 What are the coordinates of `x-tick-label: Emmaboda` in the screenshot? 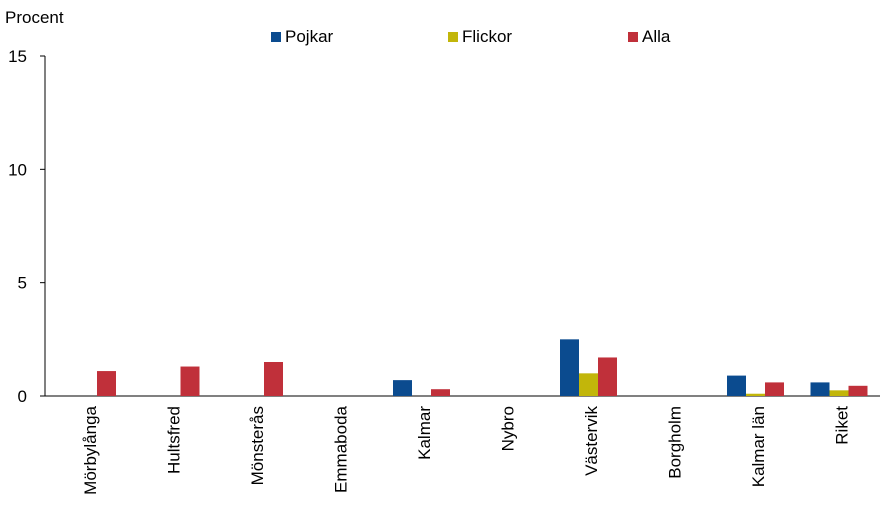 It's located at (341, 448).